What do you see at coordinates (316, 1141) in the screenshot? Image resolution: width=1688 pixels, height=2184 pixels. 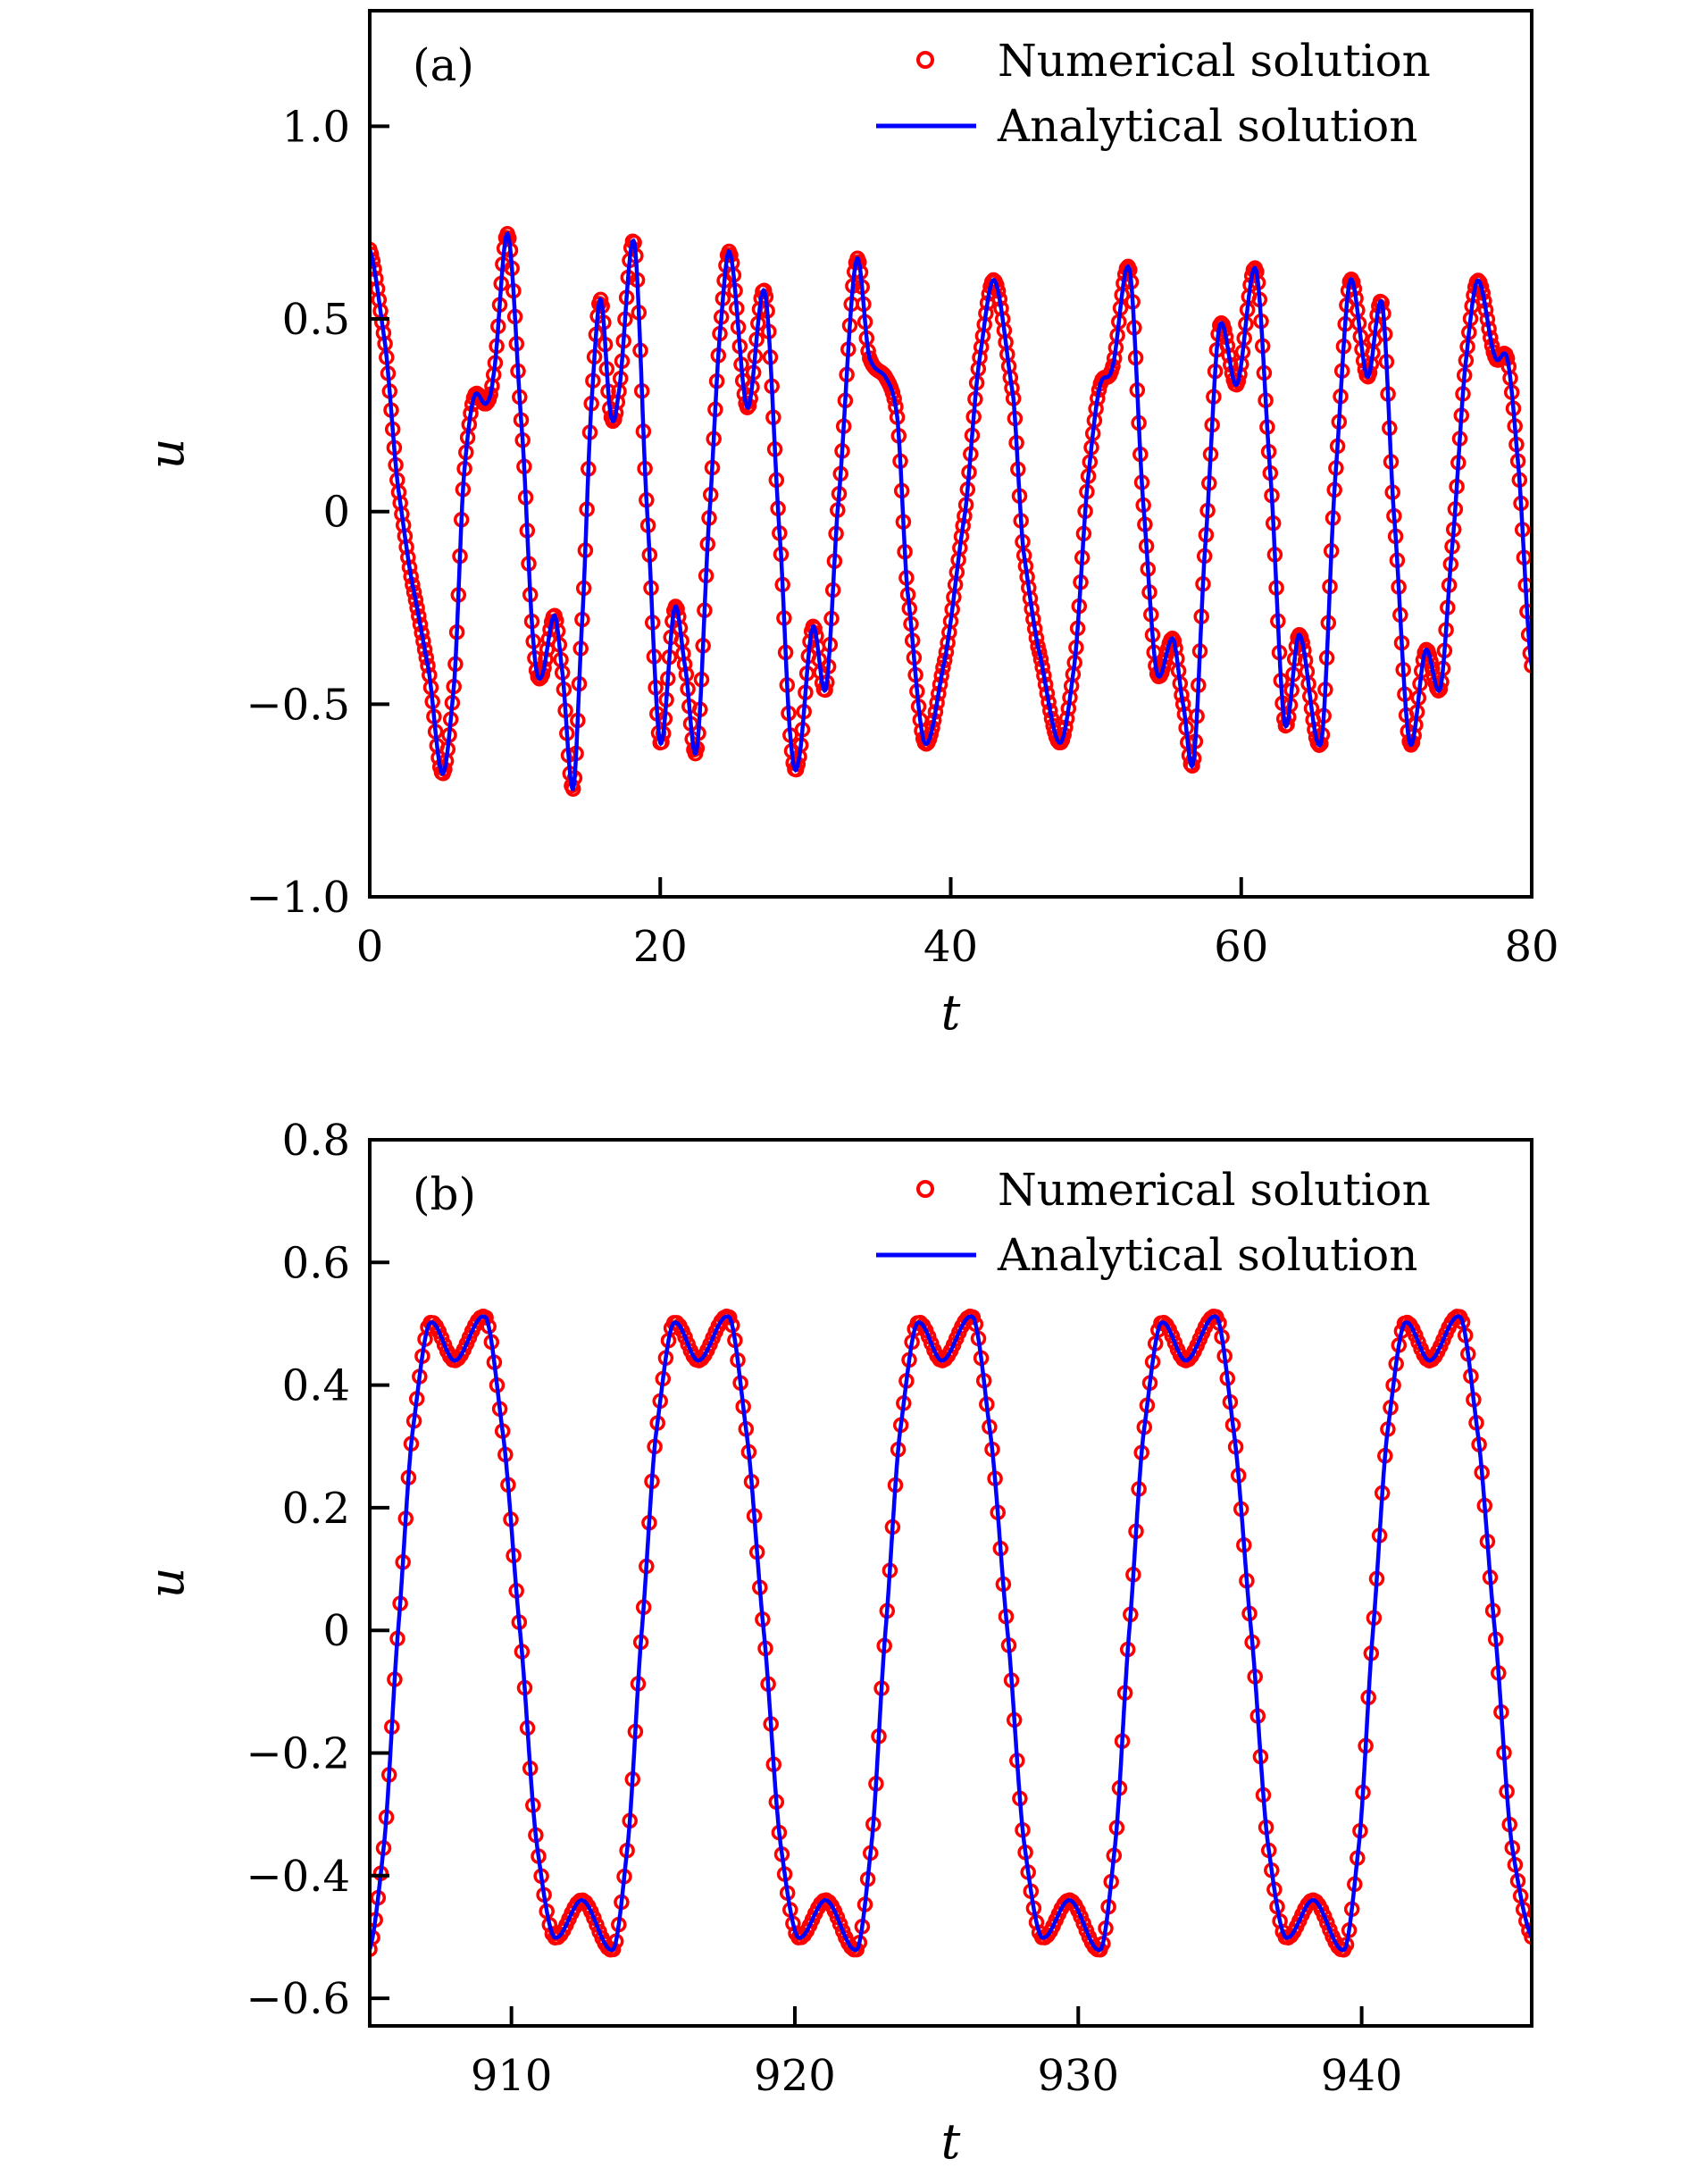 I see `y-tick-label: 0.8` at bounding box center [316, 1141].